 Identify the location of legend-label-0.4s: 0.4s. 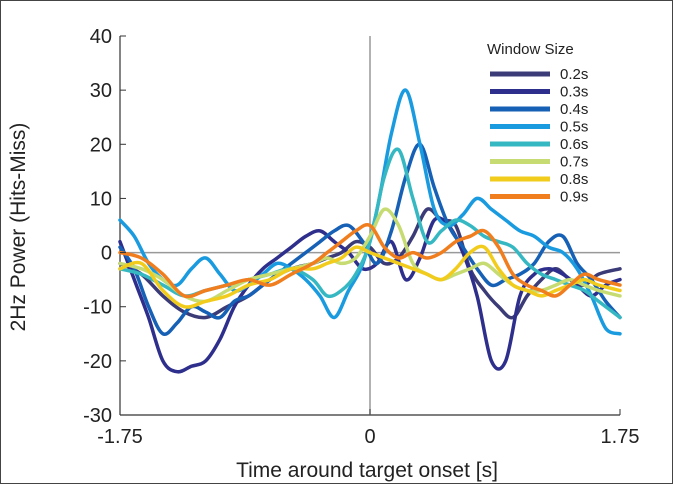
(574, 109).